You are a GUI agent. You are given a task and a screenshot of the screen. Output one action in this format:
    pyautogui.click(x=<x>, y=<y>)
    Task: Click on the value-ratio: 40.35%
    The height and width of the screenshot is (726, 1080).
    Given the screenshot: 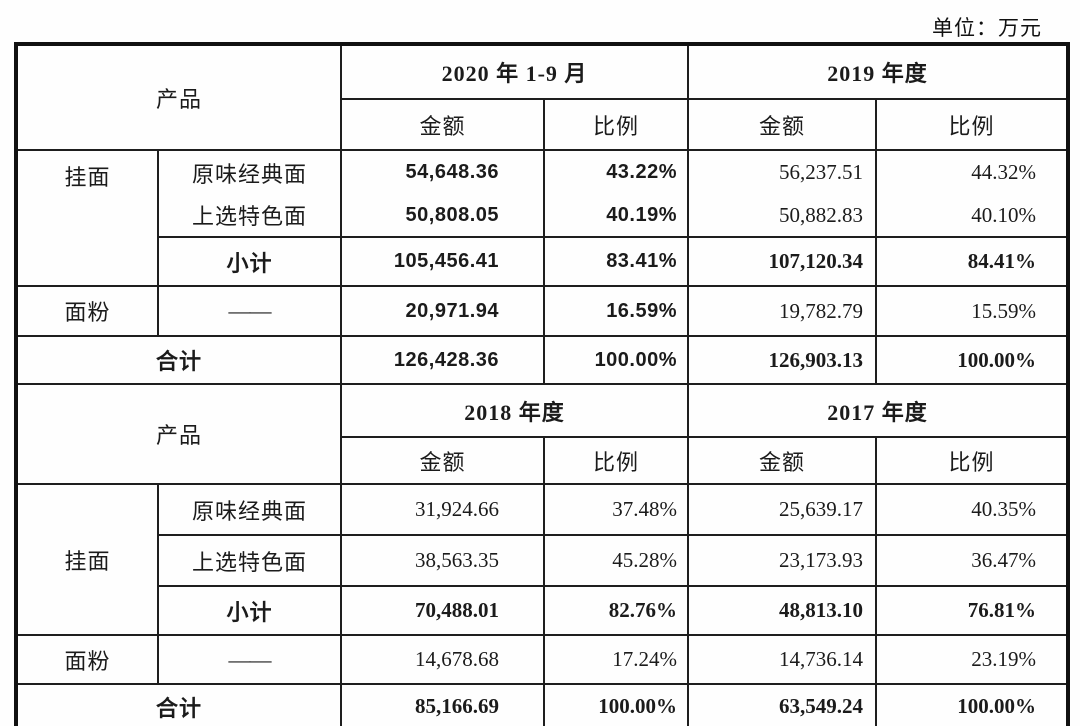 What is the action you would take?
    pyautogui.click(x=972, y=509)
    